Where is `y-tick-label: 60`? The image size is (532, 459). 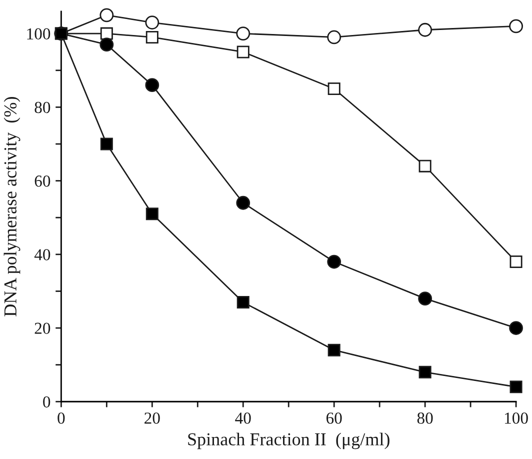 y-tick-label: 60 is located at coordinates (42, 181).